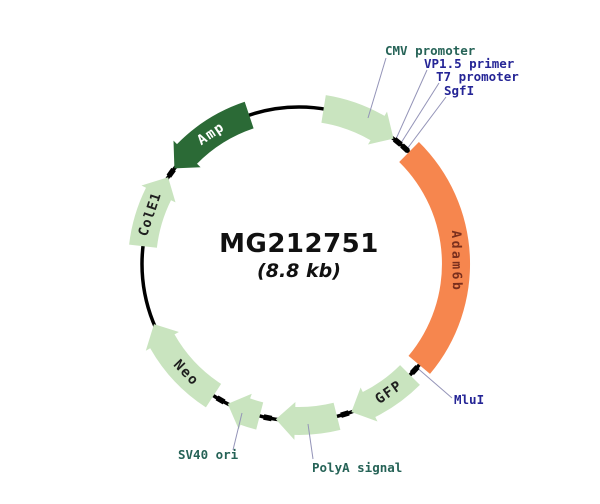 This screenshot has width=600, height=504. What do you see at coordinates (213, 135) in the screenshot?
I see `feature-amp` at bounding box center [213, 135].